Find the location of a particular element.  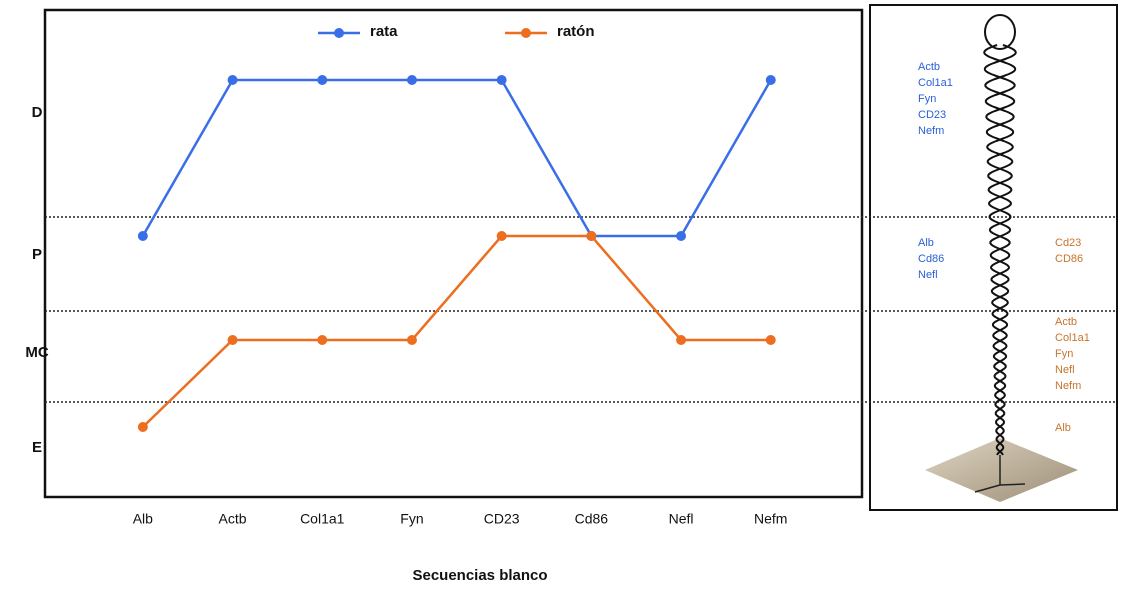

x-tick-label: Col1a1 is located at coordinates (322, 519).